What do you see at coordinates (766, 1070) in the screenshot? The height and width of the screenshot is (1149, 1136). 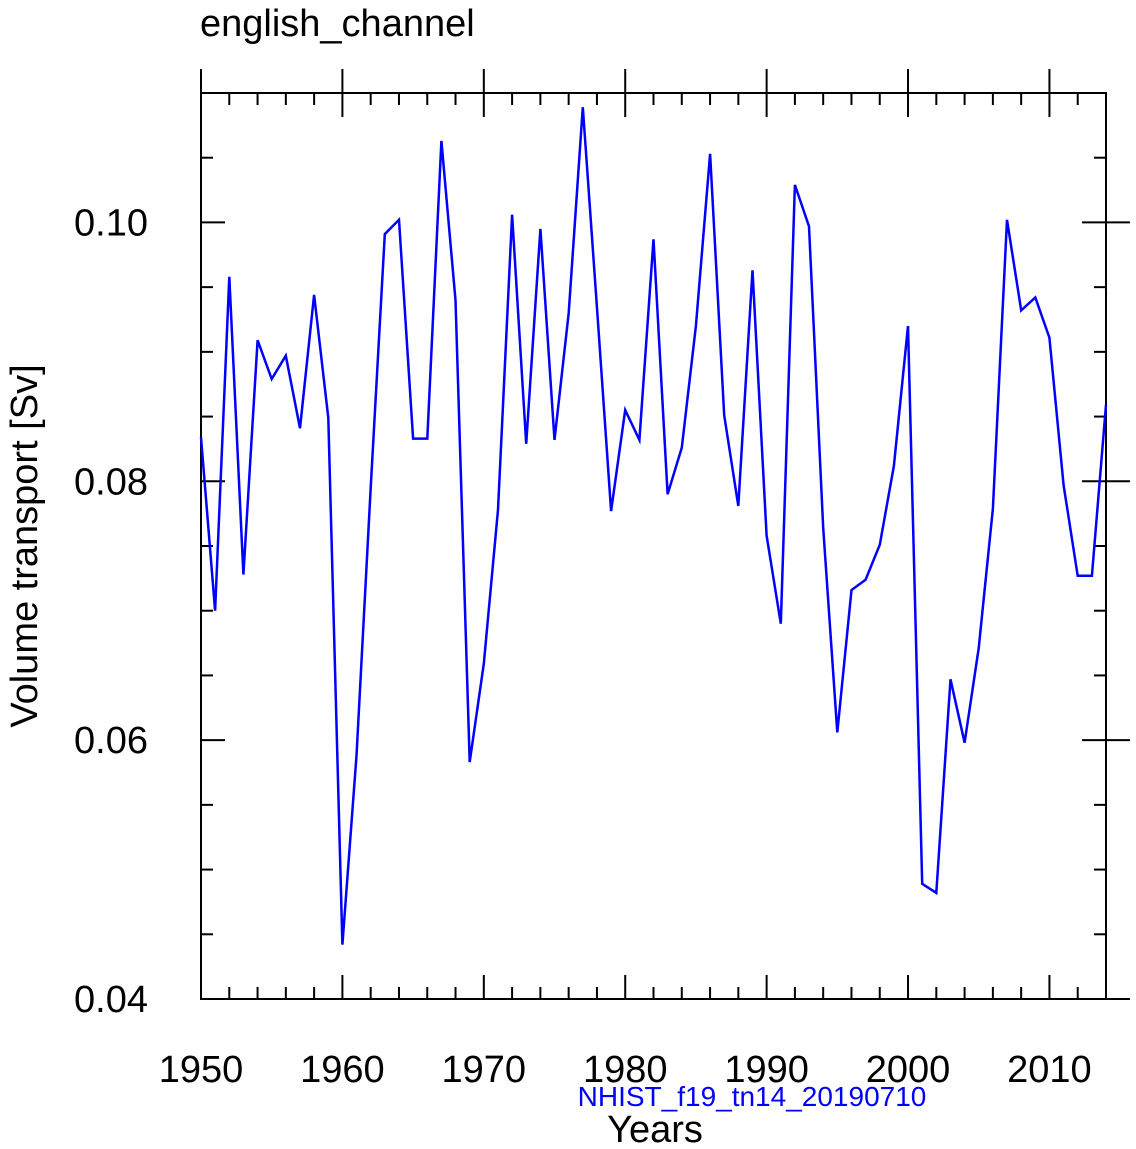 I see `x-tick-label: 1990` at bounding box center [766, 1070].